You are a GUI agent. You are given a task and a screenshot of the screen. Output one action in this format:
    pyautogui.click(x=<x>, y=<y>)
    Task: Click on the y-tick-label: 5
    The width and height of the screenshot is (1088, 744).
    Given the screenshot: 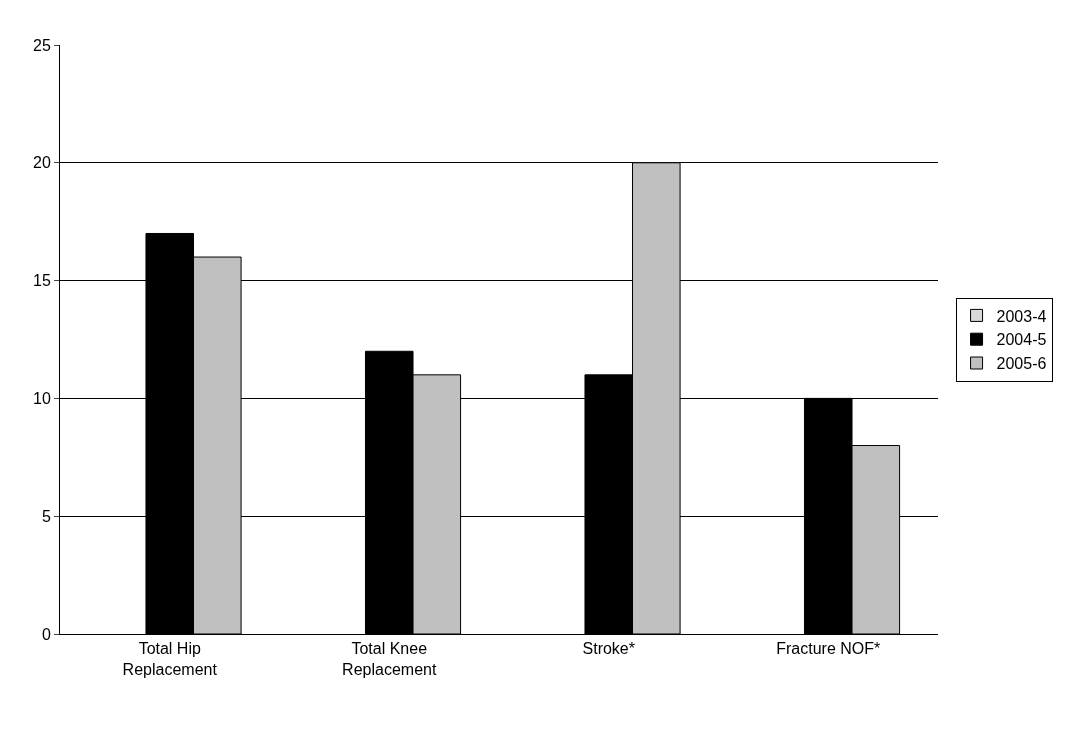 What is the action you would take?
    pyautogui.click(x=46, y=516)
    